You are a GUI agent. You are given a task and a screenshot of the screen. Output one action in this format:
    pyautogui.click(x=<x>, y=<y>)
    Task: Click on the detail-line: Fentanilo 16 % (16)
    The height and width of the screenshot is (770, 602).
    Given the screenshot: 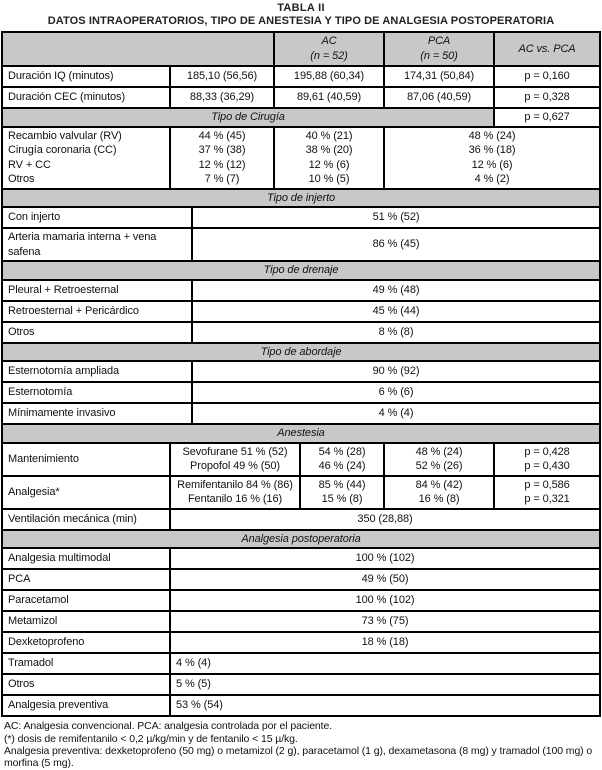 What is the action you would take?
    pyautogui.click(x=235, y=499)
    